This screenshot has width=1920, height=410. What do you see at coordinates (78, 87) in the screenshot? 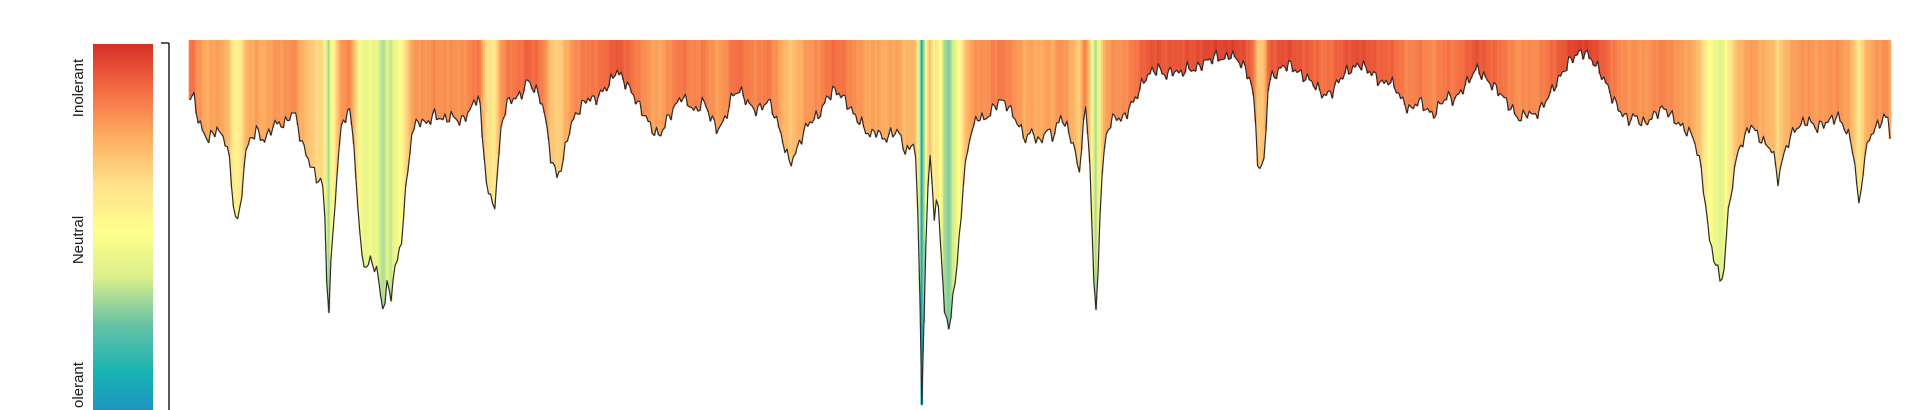
I see `legend-label-intolerant: Inolerant` at bounding box center [78, 87].